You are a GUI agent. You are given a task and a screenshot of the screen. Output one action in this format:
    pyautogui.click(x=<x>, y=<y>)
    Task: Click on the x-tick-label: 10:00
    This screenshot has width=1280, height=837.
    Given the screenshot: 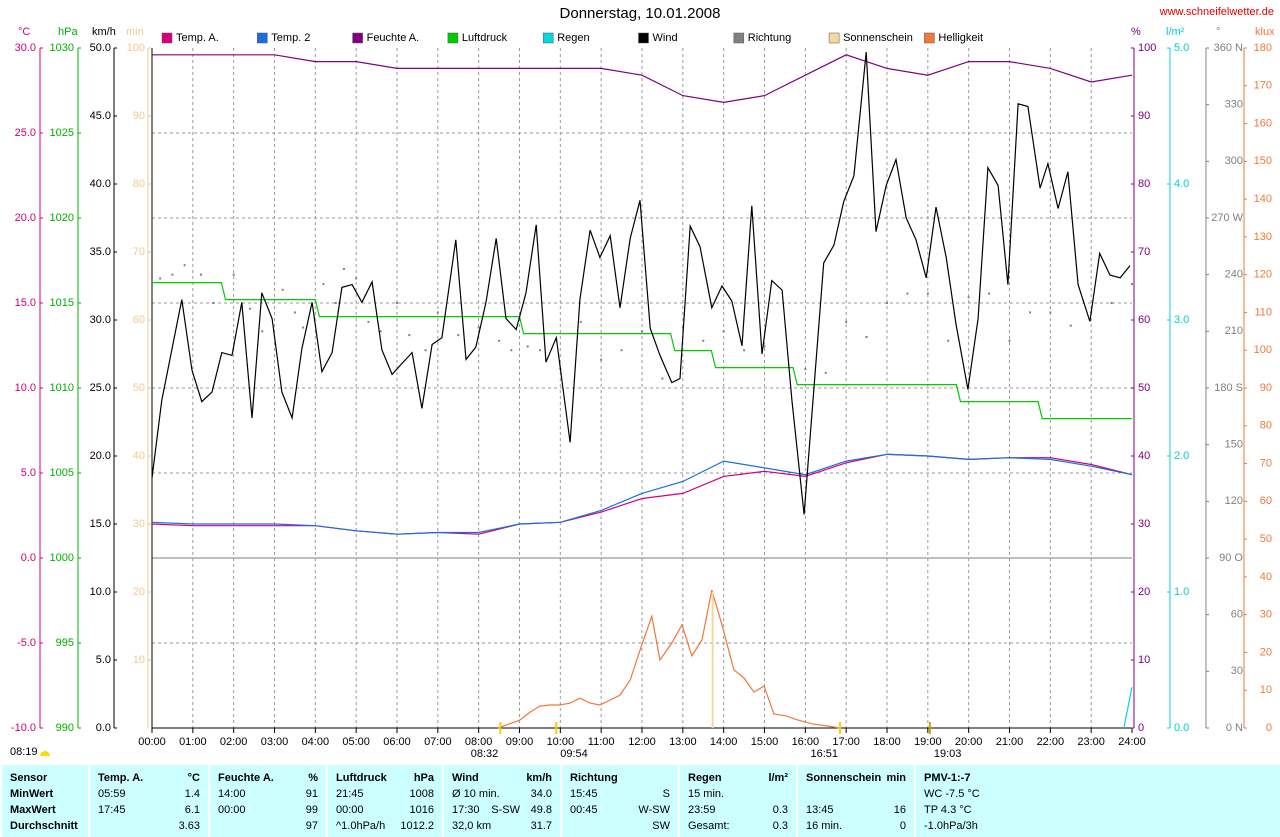 What is the action you would take?
    pyautogui.click(x=561, y=742)
    